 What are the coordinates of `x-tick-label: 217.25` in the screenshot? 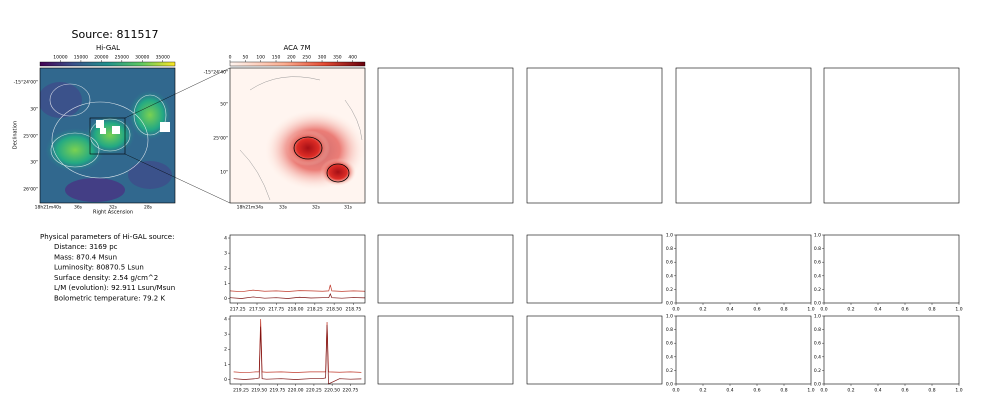 It's located at (238, 310).